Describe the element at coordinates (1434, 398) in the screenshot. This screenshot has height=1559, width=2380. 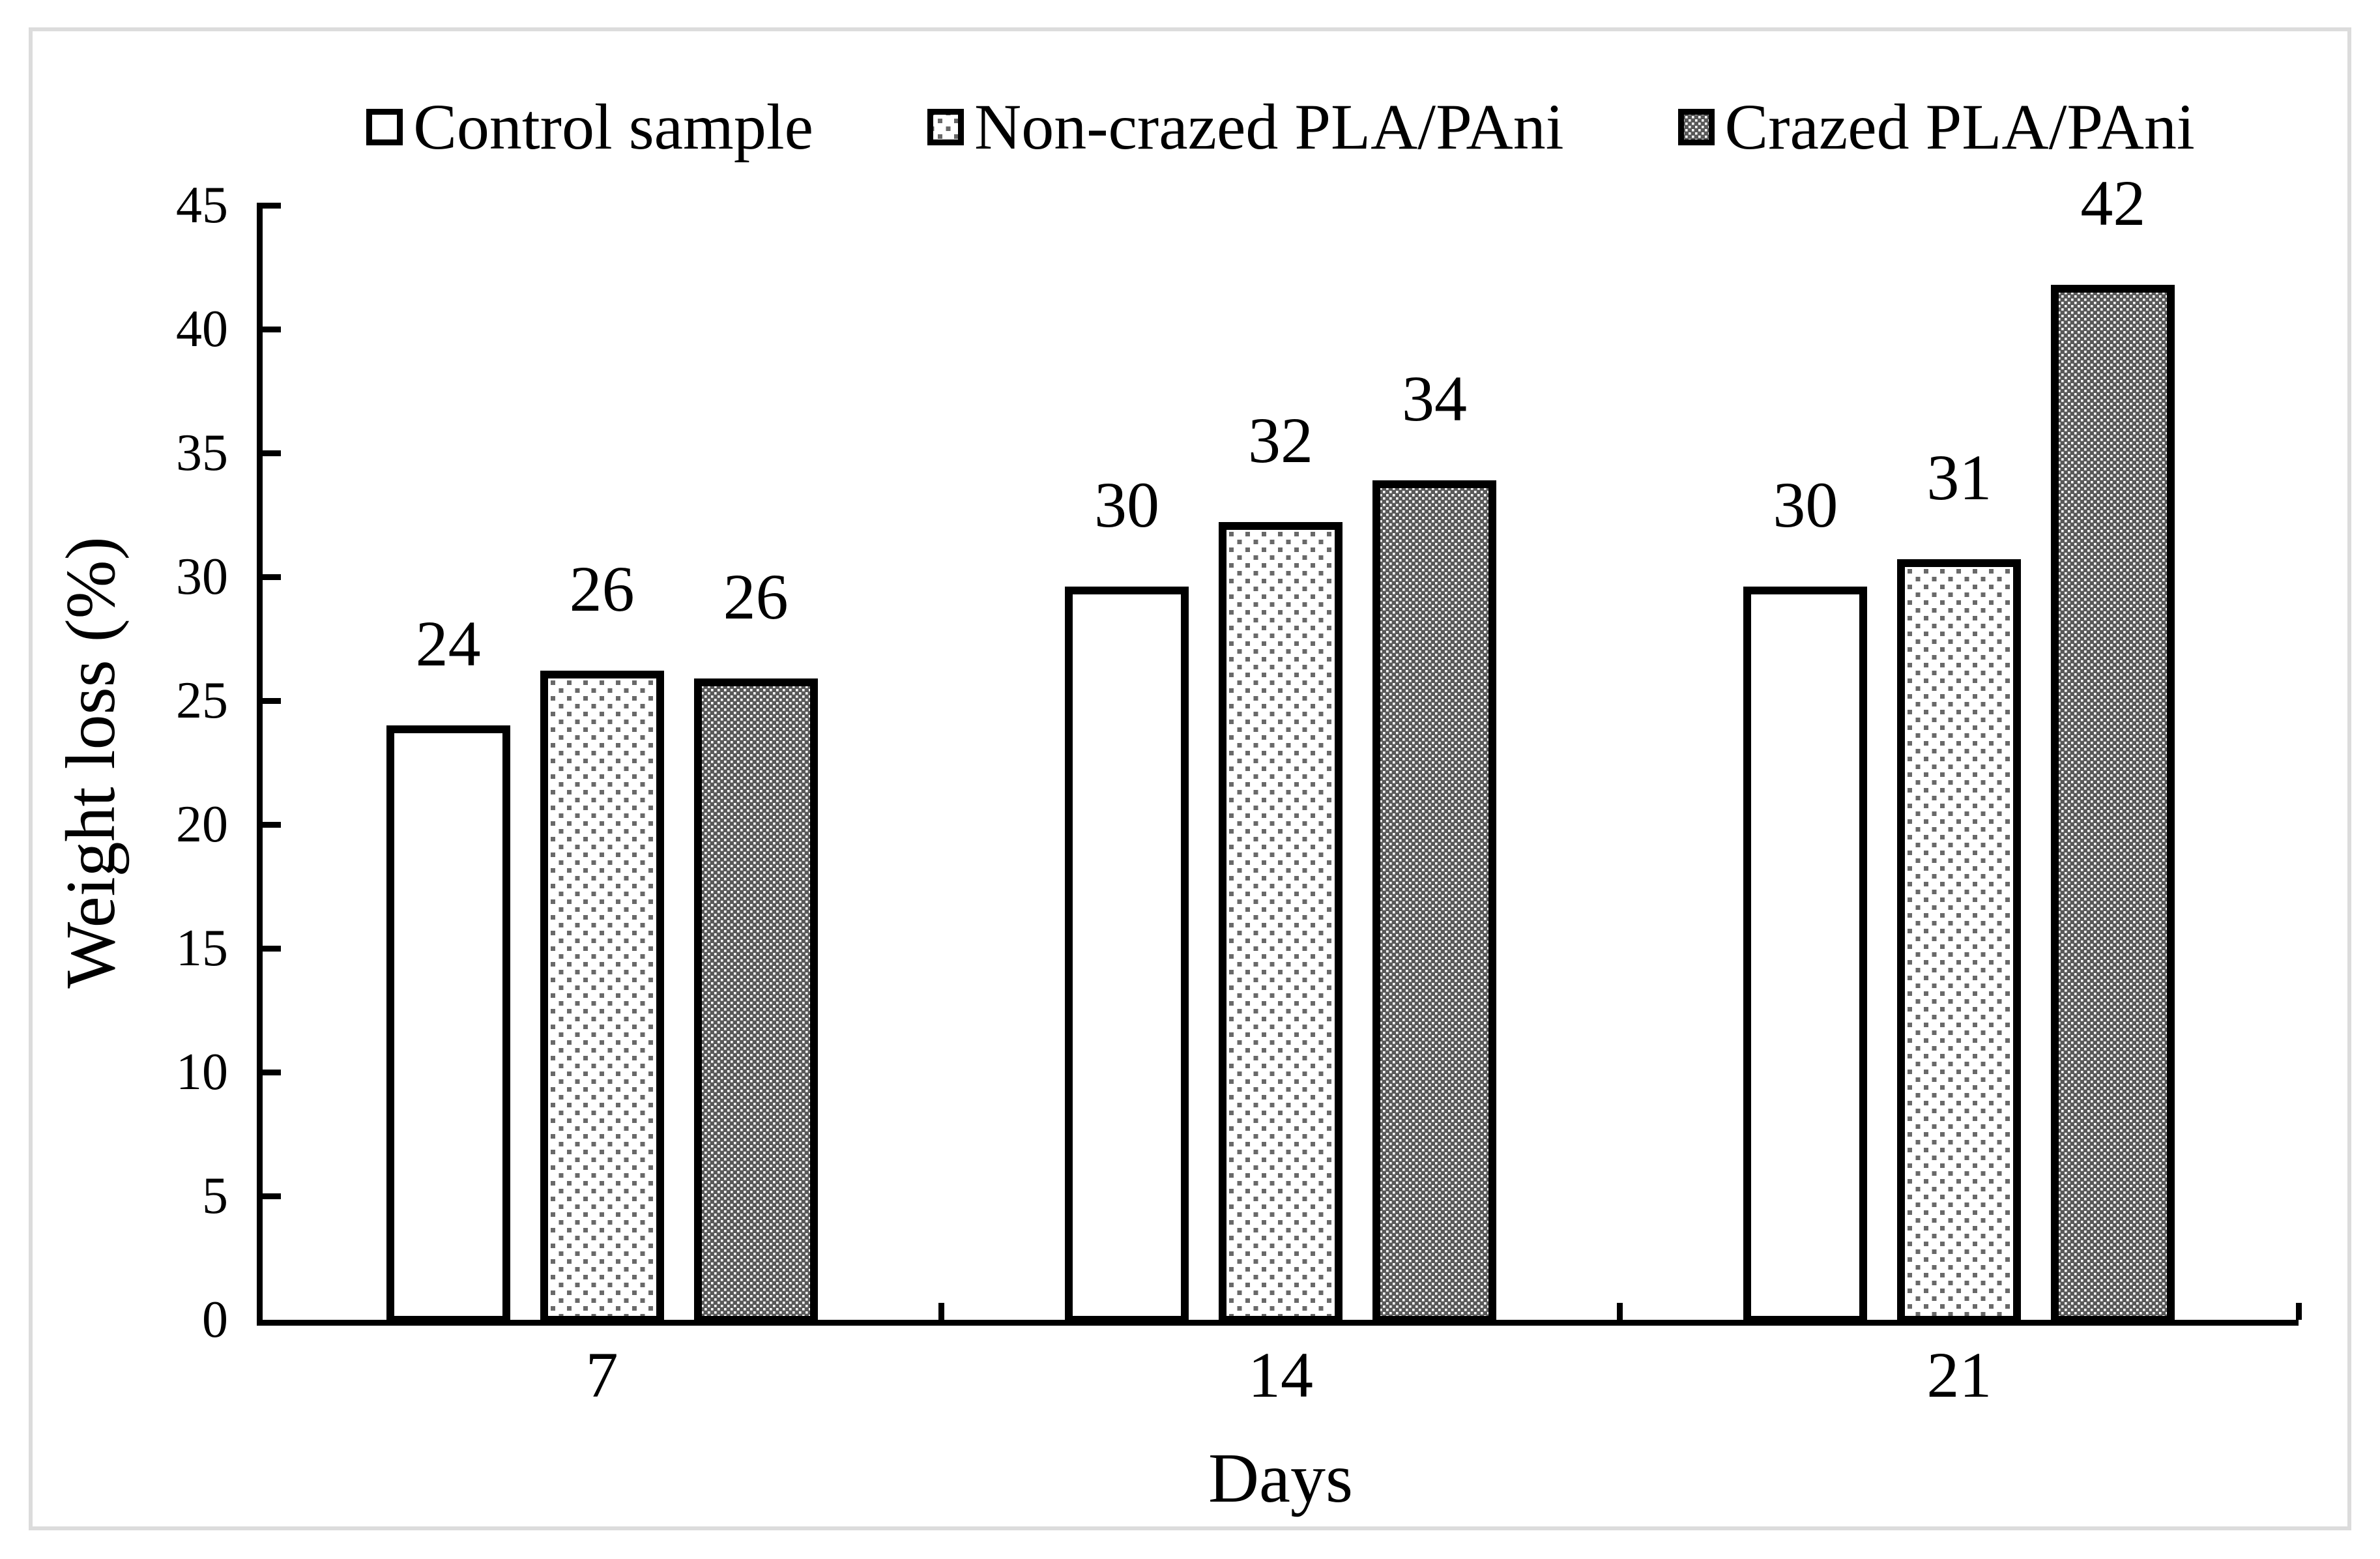
I see `bar-value-label: 34` at that location.